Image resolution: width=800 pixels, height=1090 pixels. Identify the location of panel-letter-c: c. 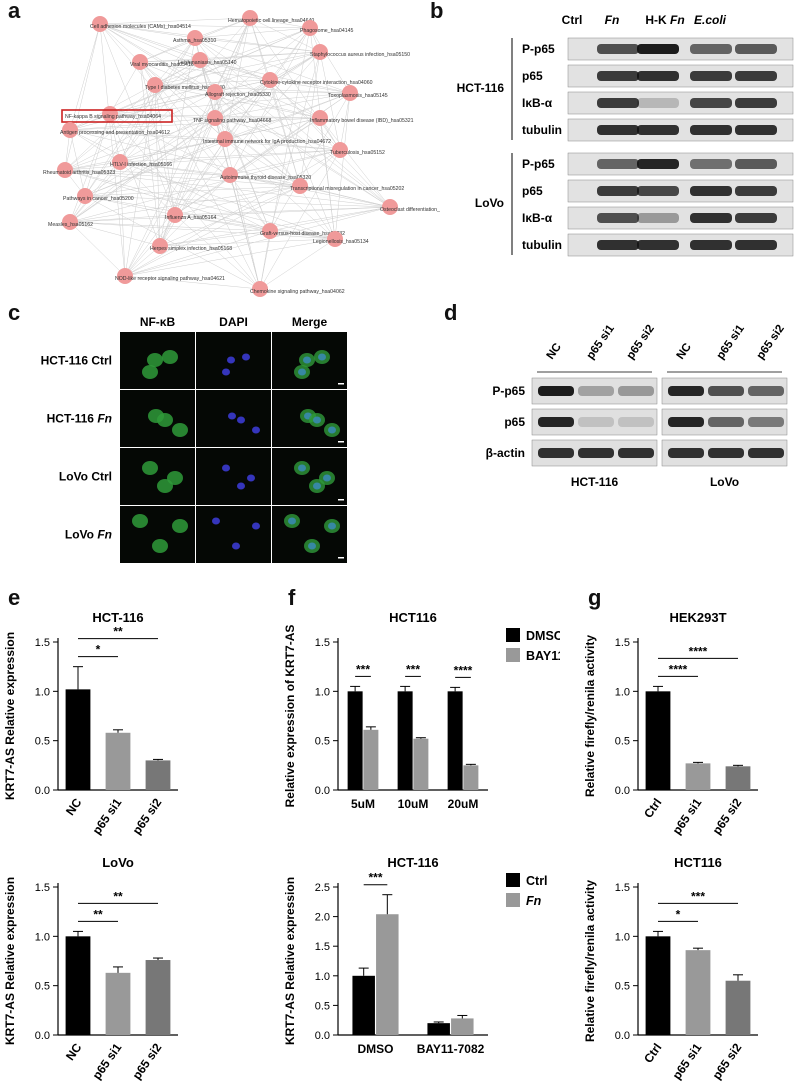
(14, 312).